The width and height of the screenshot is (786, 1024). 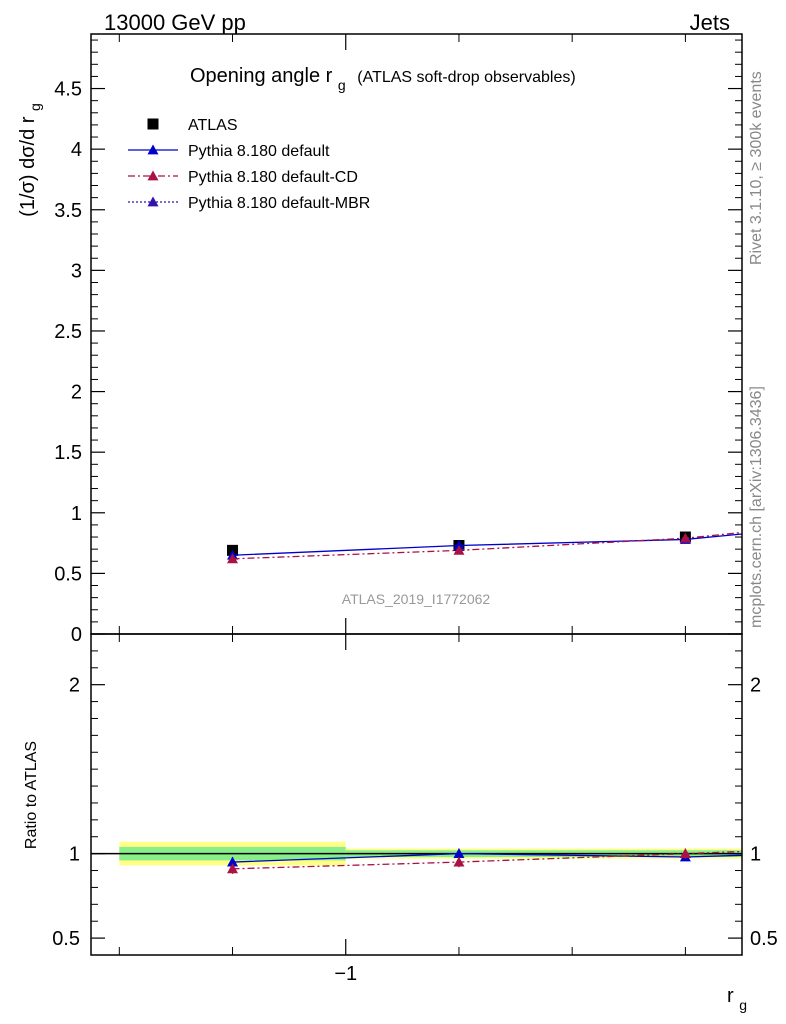 I want to click on default-ratio-line, so click(x=487, y=857).